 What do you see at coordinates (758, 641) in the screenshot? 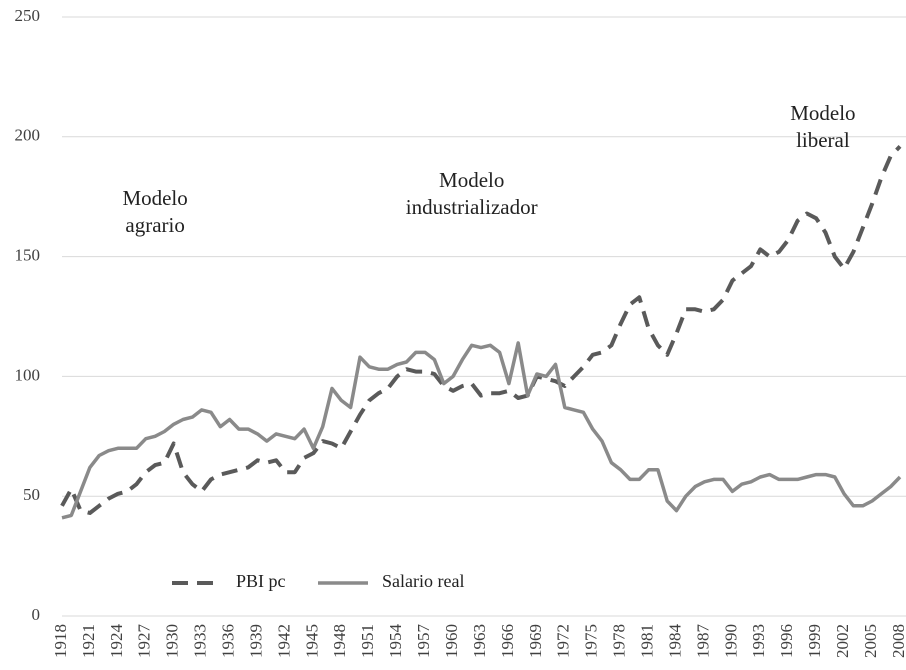
I see `x-tick-label: 1993` at bounding box center [758, 641].